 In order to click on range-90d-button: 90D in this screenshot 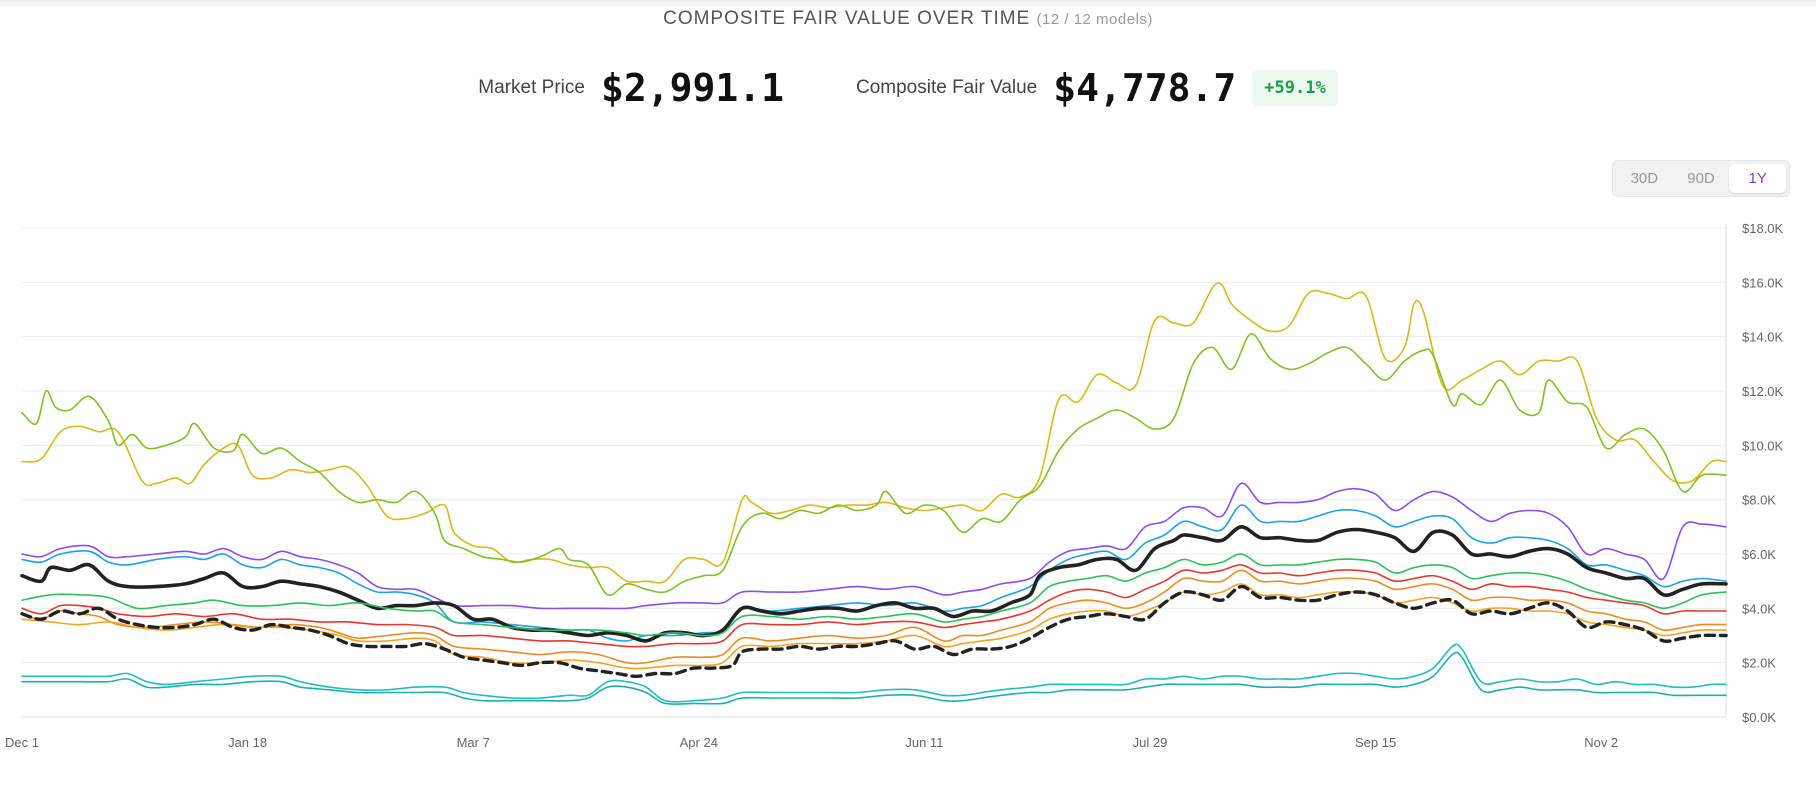, I will do `click(1701, 178)`.